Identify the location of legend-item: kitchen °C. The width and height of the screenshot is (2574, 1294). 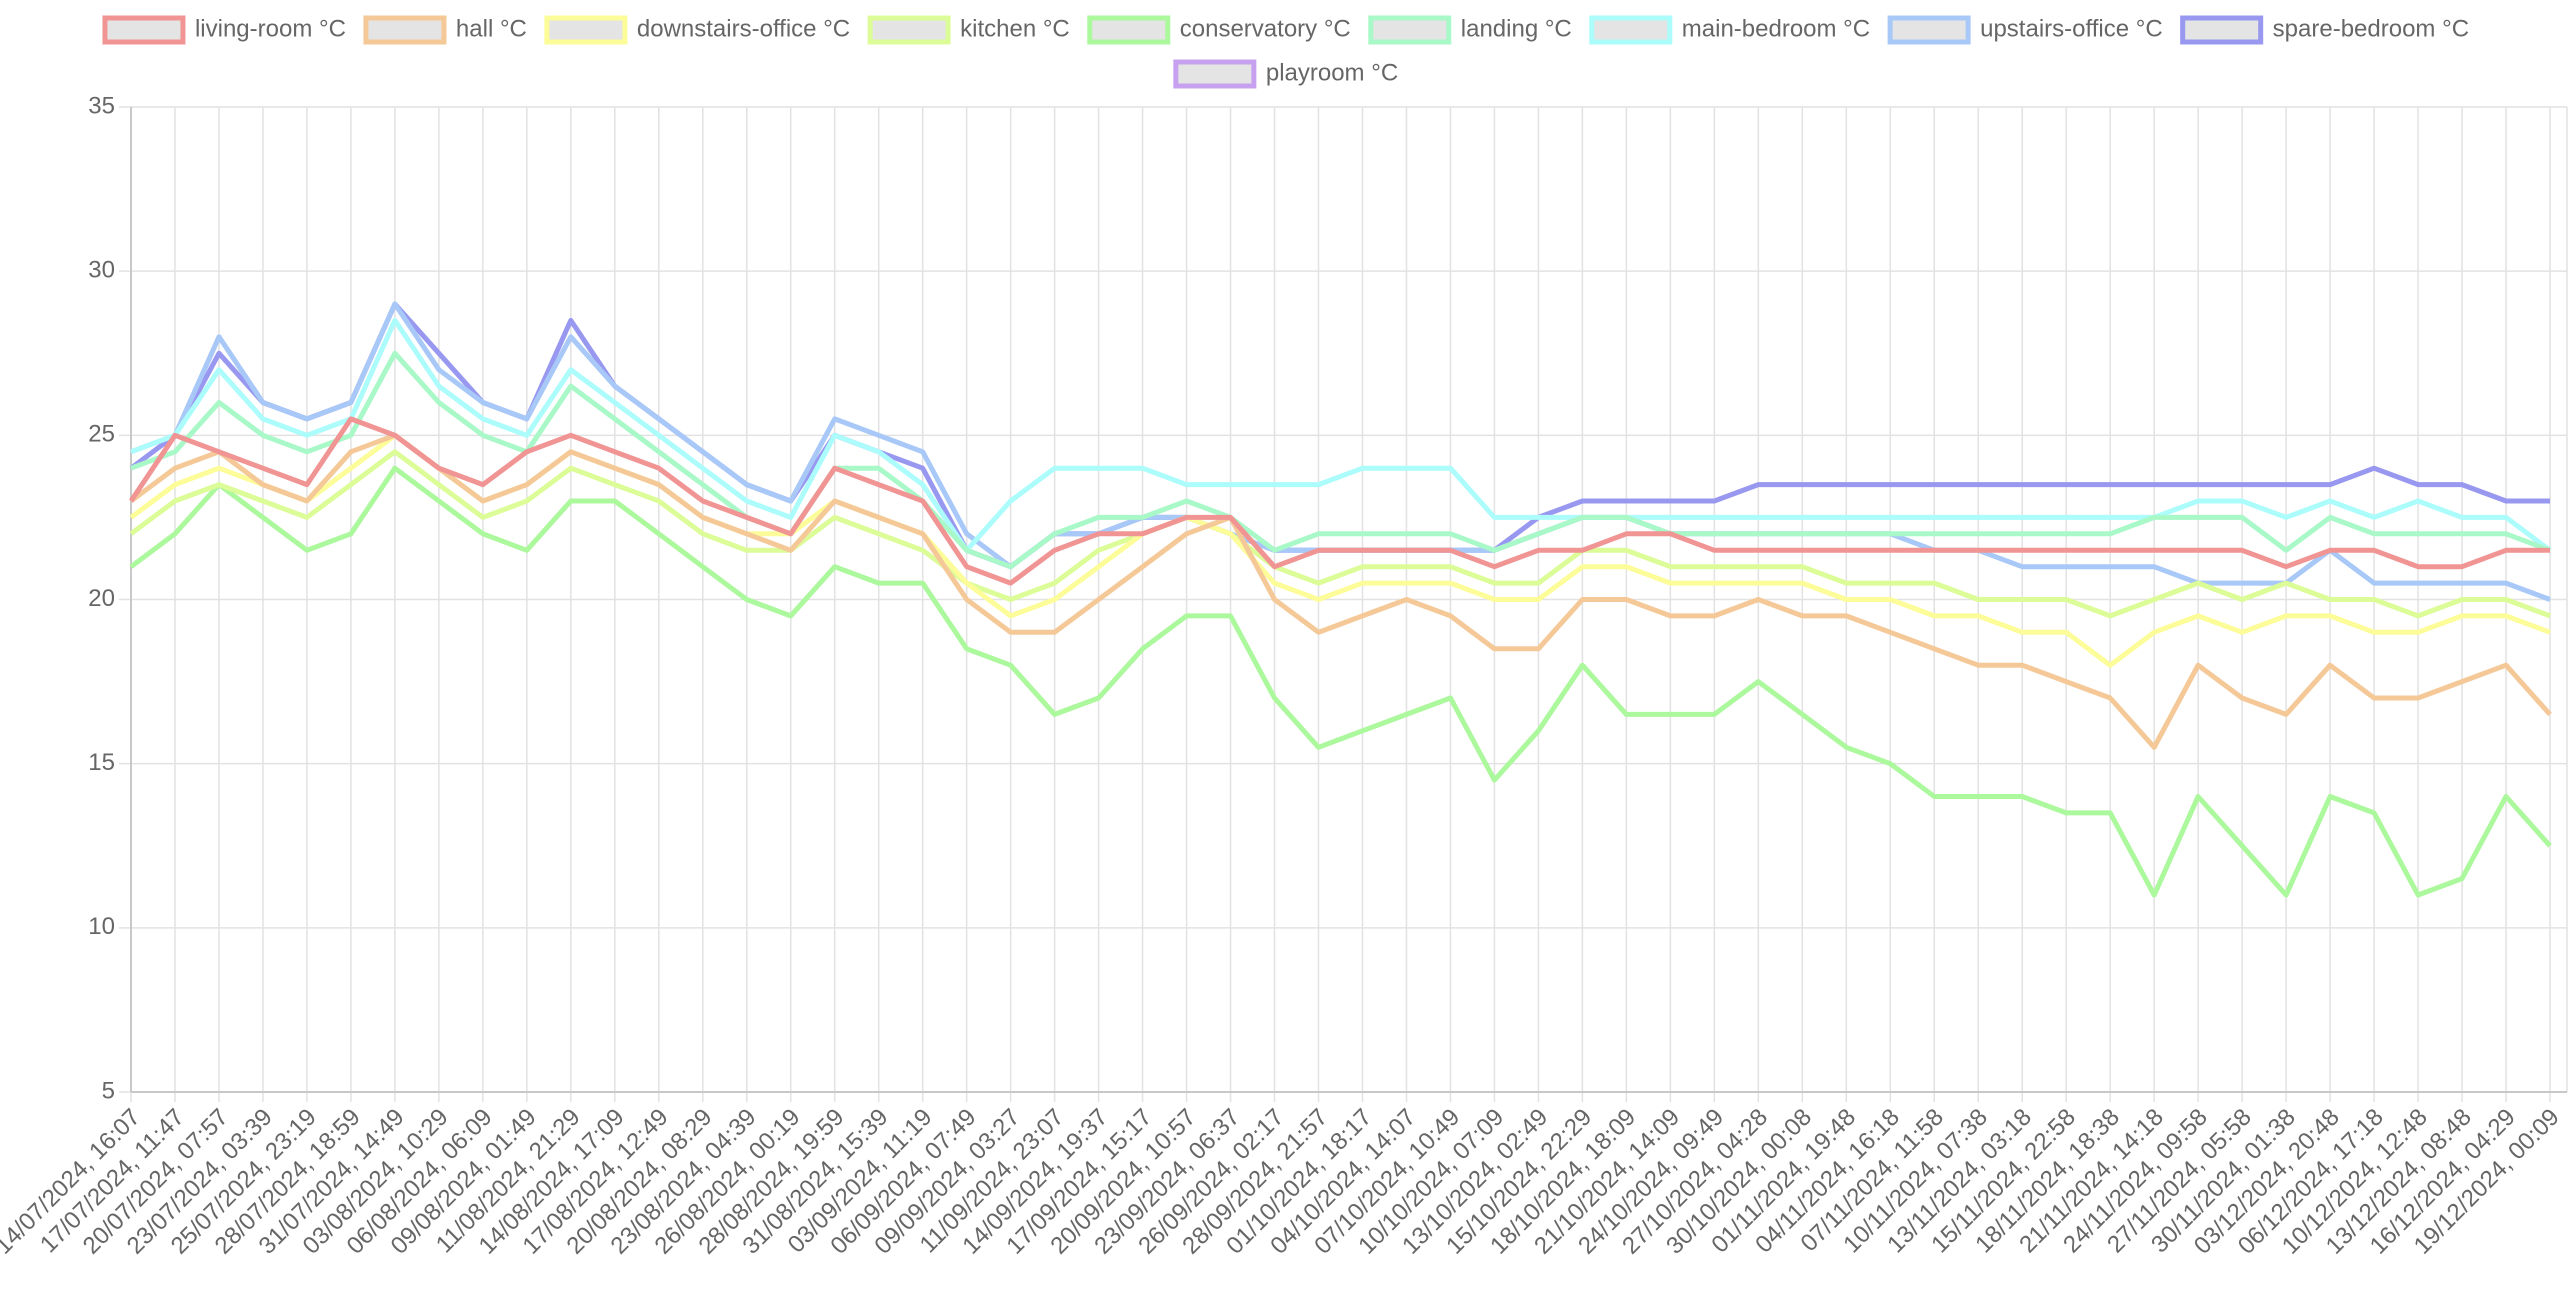
(968, 30).